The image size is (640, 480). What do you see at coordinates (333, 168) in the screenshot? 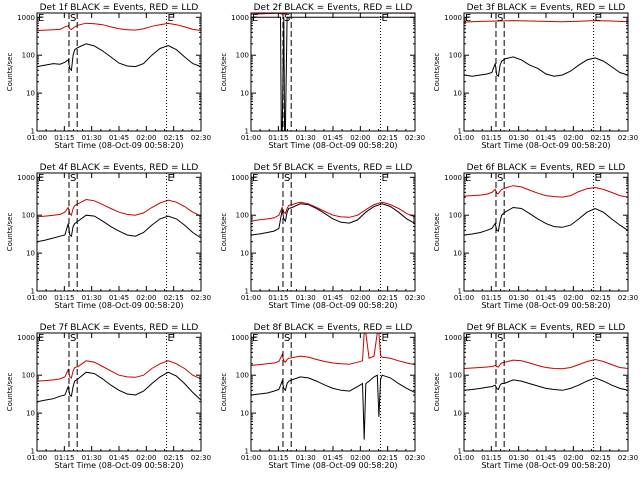
I see `panel-title: Det 5f BLACK = Events, RED = LLD` at bounding box center [333, 168].